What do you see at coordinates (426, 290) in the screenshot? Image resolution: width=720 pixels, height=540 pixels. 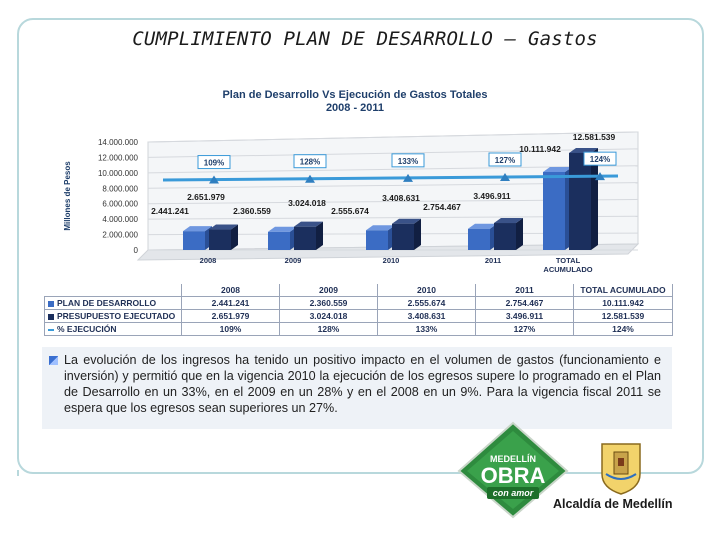 I see `table-header-cell: 2010` at bounding box center [426, 290].